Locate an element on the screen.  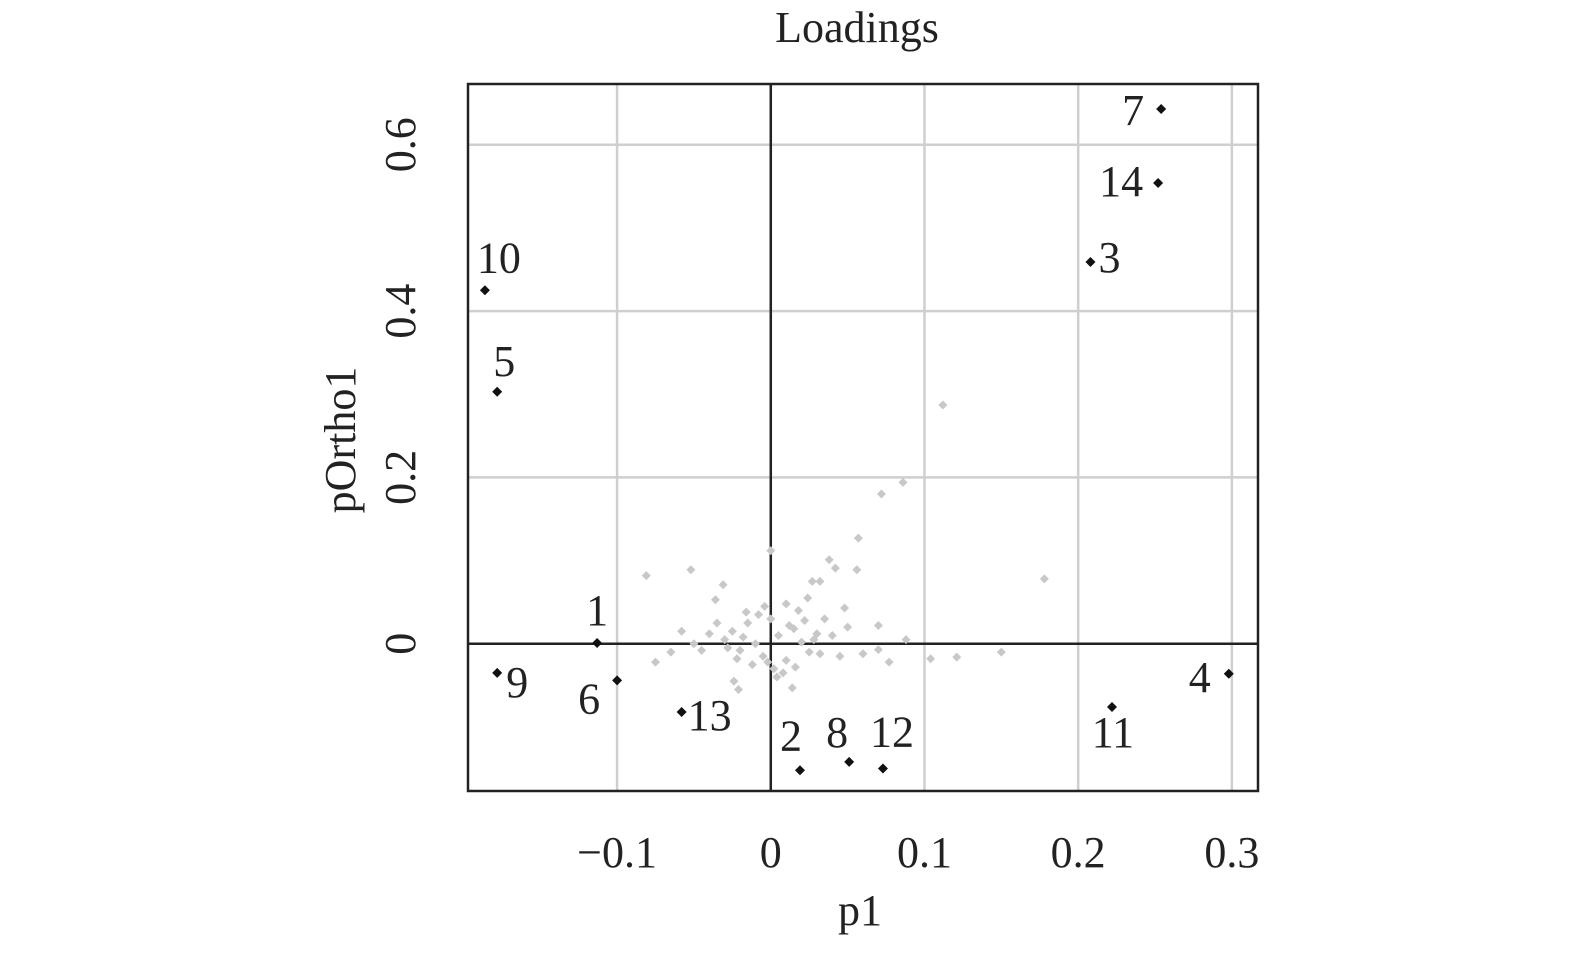
x-tick-label: 0.2 is located at coordinates (1078, 852).